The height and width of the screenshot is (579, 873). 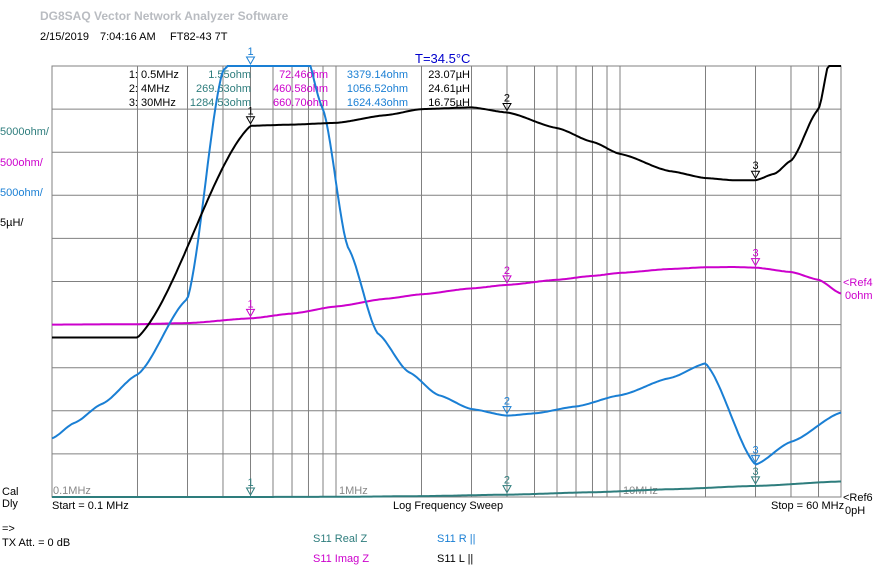 I want to click on marker-table-r_par: 1624.43ohm, so click(x=377, y=103).